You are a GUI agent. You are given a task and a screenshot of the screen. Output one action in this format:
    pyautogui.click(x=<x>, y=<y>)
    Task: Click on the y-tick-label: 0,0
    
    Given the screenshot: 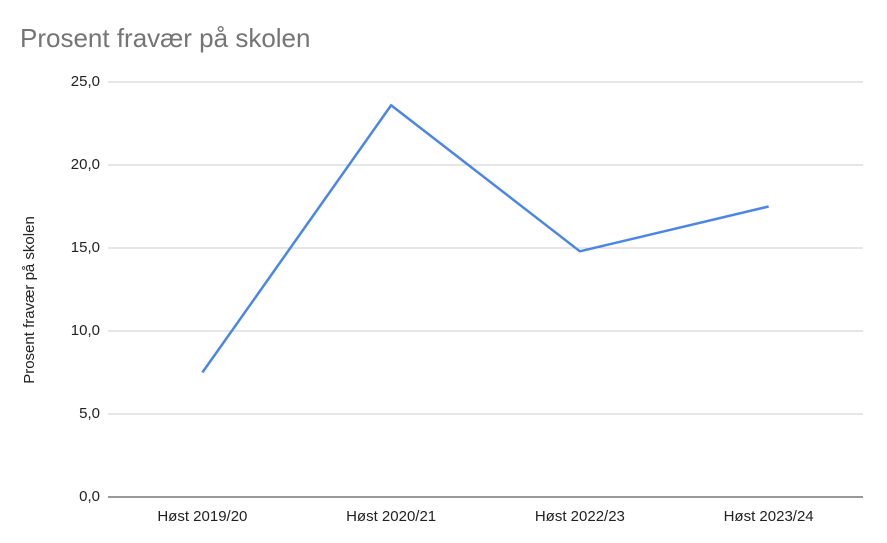 What is the action you would take?
    pyautogui.click(x=89, y=496)
    